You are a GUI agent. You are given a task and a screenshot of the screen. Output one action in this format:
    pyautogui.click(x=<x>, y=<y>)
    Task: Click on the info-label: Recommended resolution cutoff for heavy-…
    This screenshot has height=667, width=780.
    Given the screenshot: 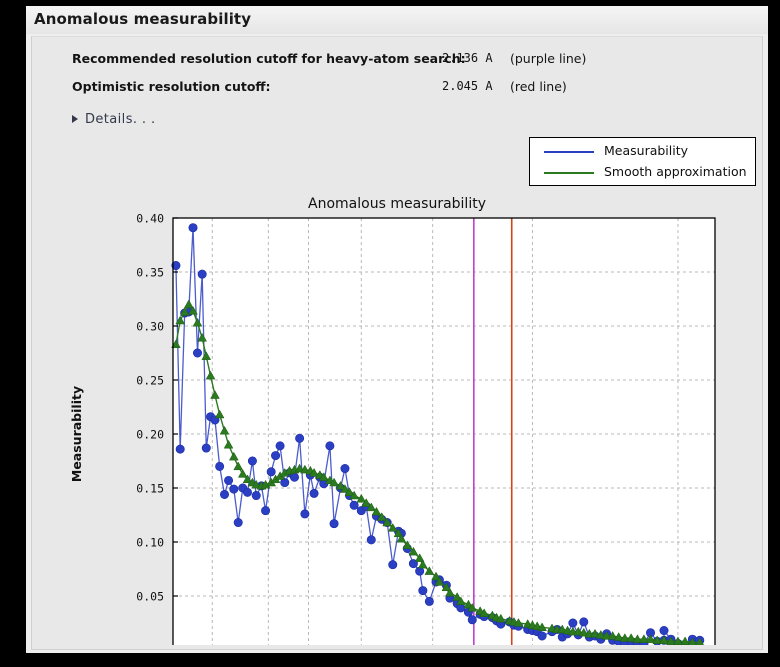 What is the action you would take?
    pyautogui.click(x=269, y=58)
    